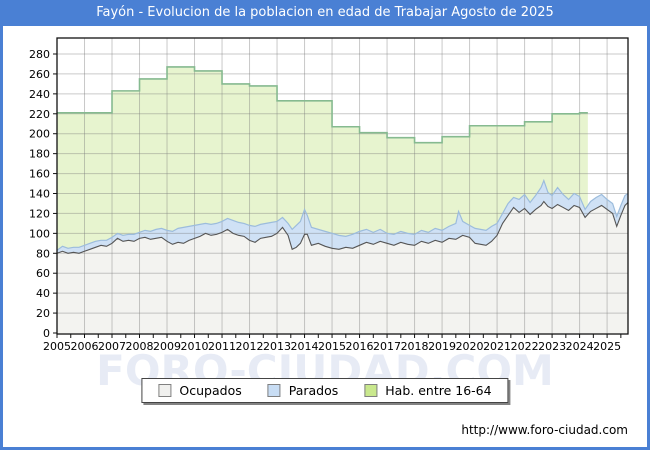 The image size is (650, 450). I want to click on legend-item-ocupados: Ocupados, so click(200, 390).